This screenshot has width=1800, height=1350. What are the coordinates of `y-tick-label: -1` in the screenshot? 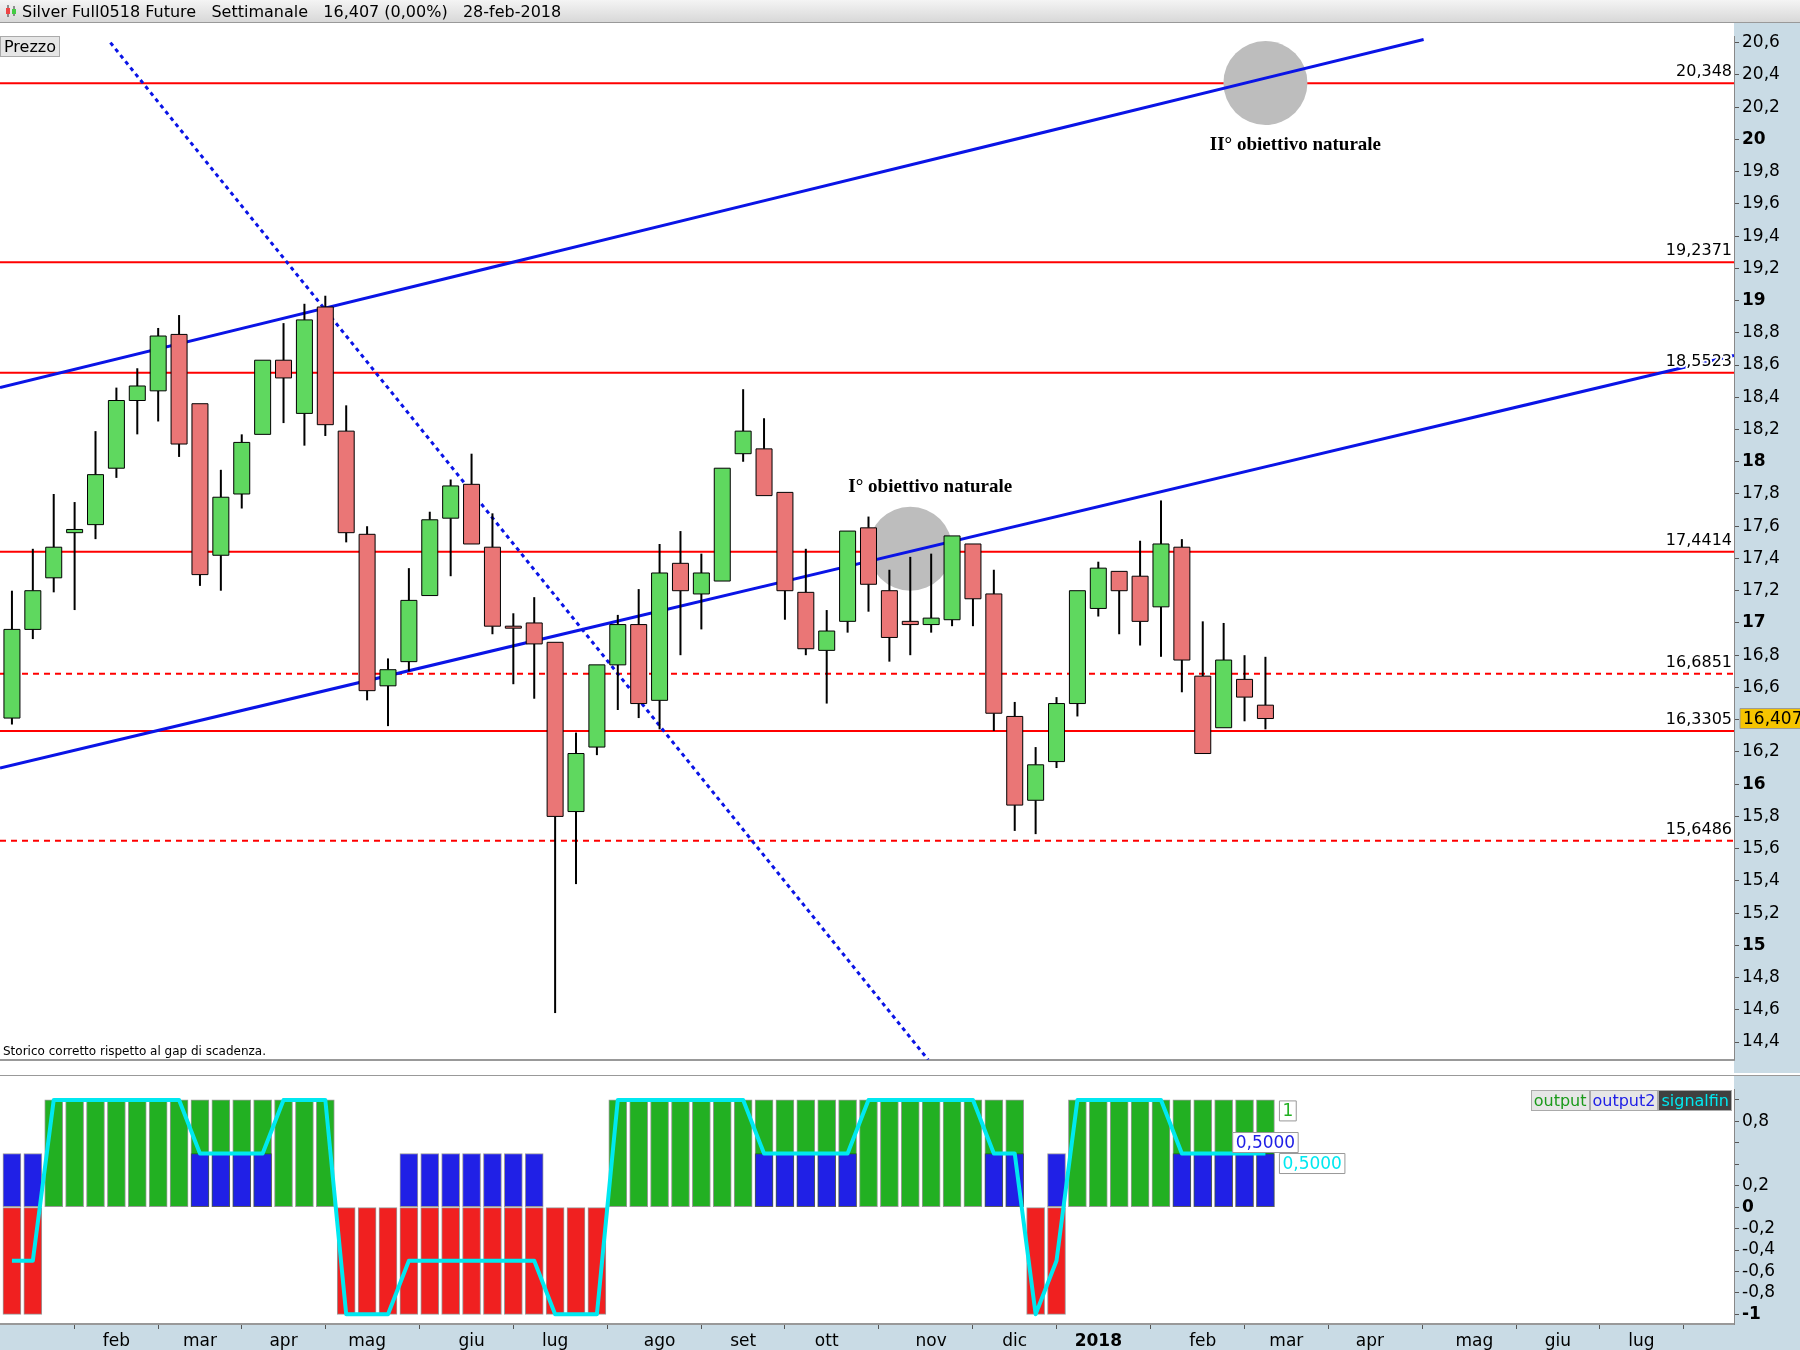 It's located at (1751, 1312).